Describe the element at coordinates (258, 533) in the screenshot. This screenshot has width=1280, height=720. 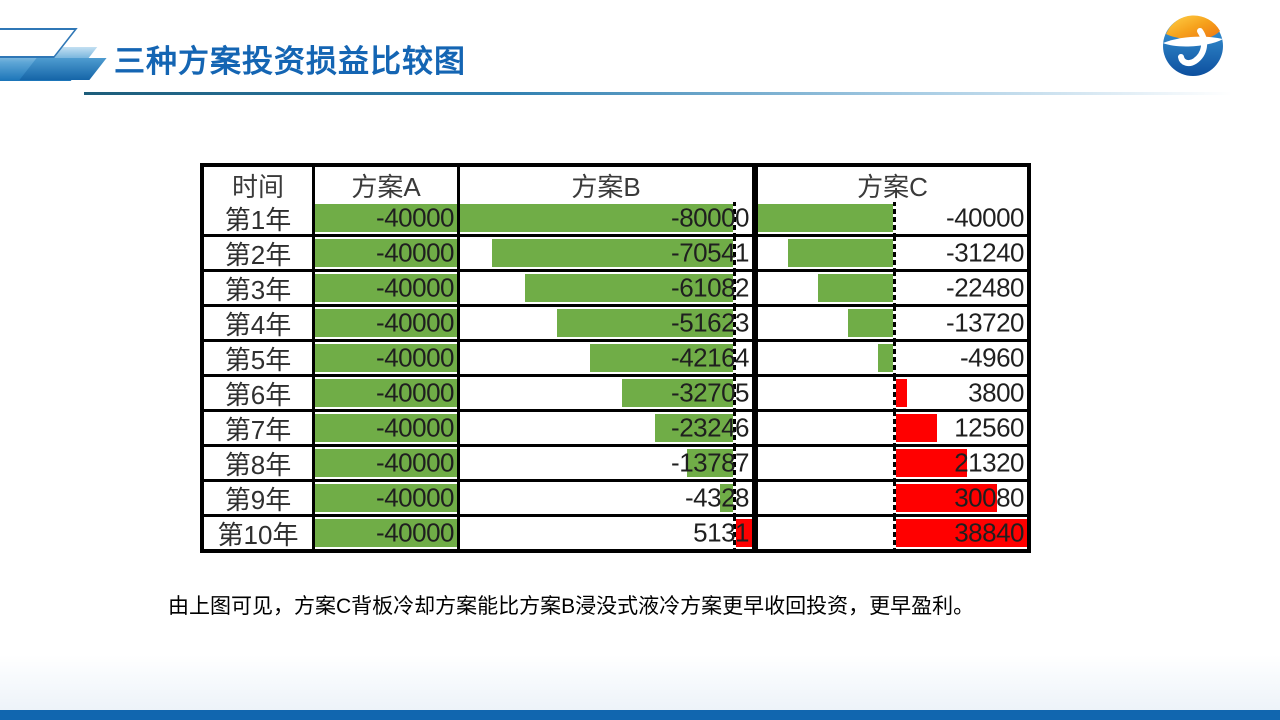
I see `row-label: 第10年` at that location.